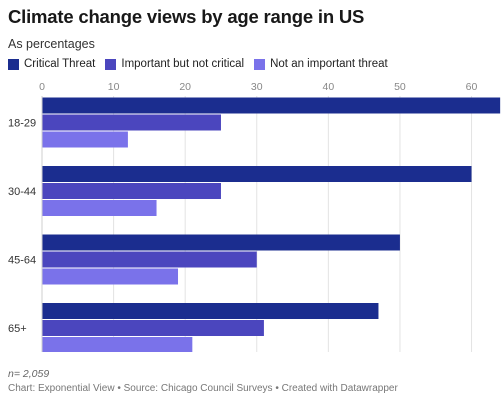 This screenshot has width=501, height=402. What do you see at coordinates (117, 344) in the screenshot?
I see `bar-65+-2` at bounding box center [117, 344].